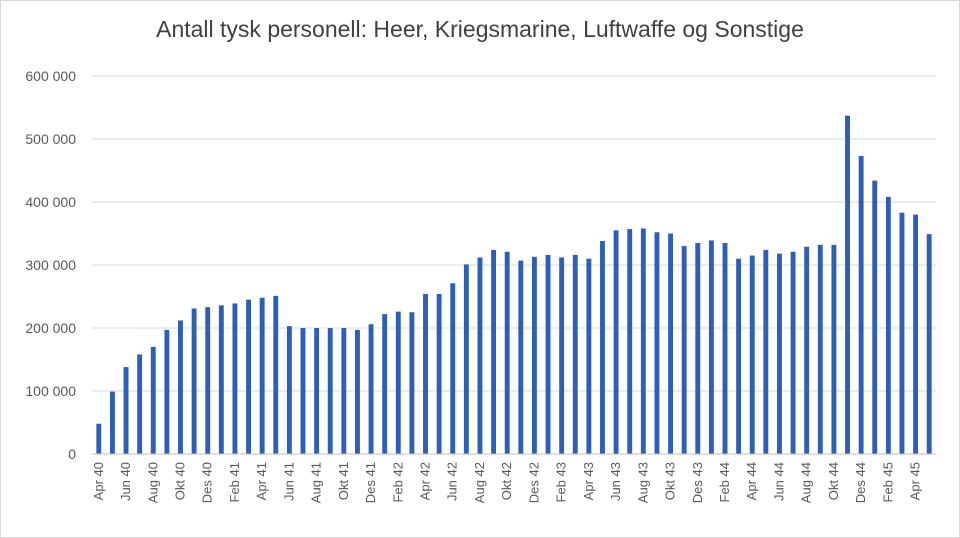 This screenshot has width=960, height=538. I want to click on x-tick-label: Apr 42, so click(425, 481).